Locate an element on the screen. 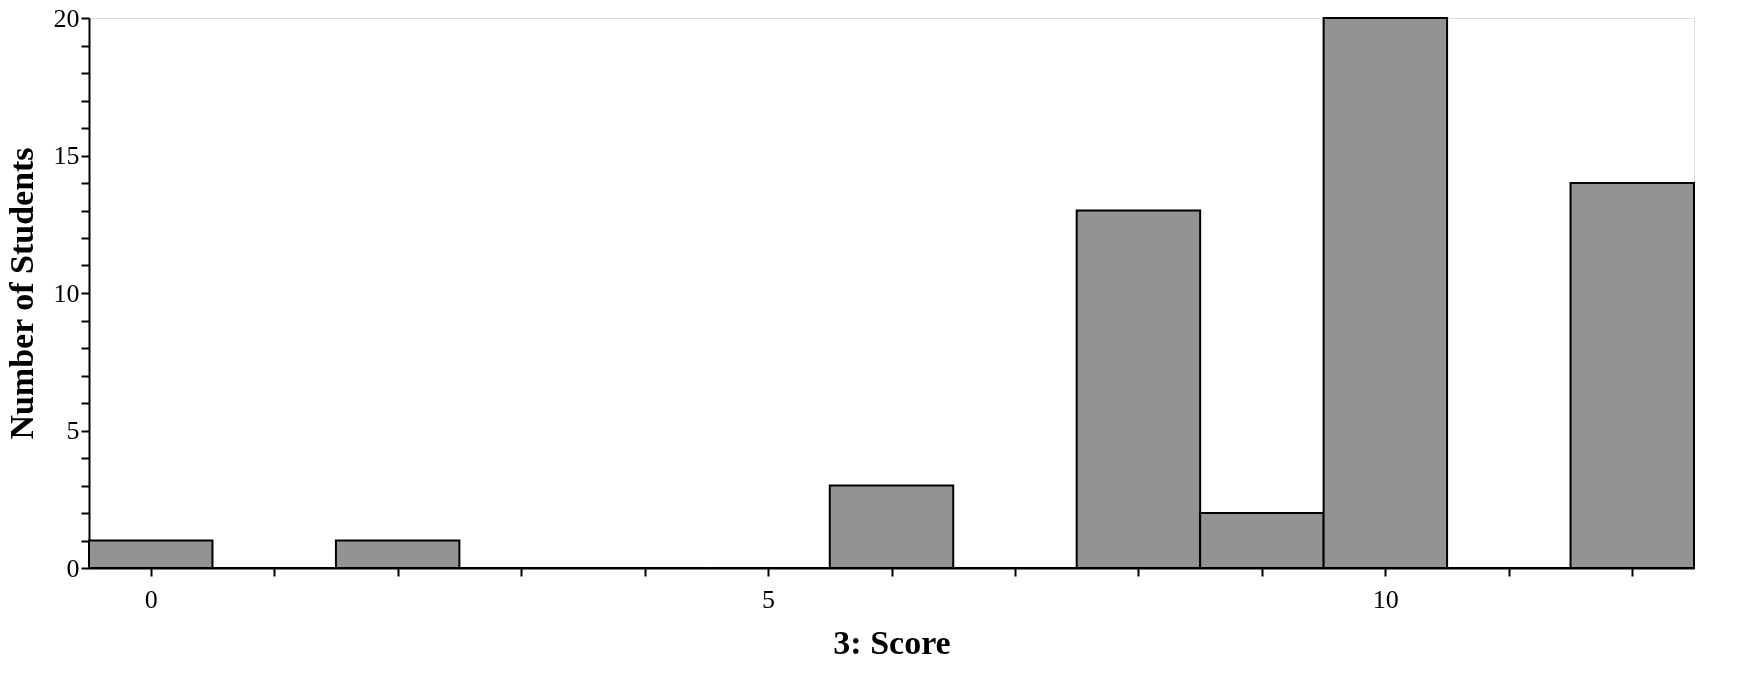 Image resolution: width=1752 pixels, height=685 pixels. y-tick-label: 0 is located at coordinates (73, 568).